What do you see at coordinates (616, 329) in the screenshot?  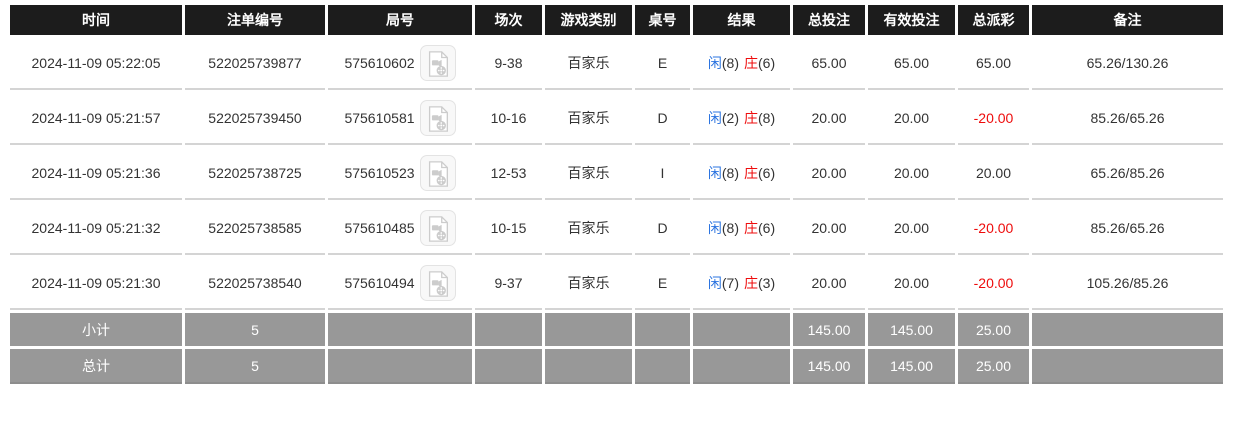 I see `subtotal-row: 小计 5 145.00 145.00 25.00` at bounding box center [616, 329].